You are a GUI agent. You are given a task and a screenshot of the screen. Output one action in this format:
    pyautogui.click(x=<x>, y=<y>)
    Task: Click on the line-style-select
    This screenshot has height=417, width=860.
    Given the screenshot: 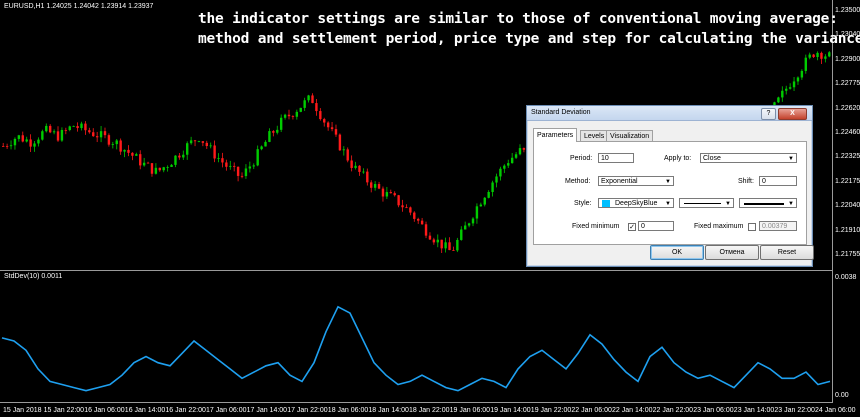 What is the action you would take?
    pyautogui.click(x=706, y=203)
    